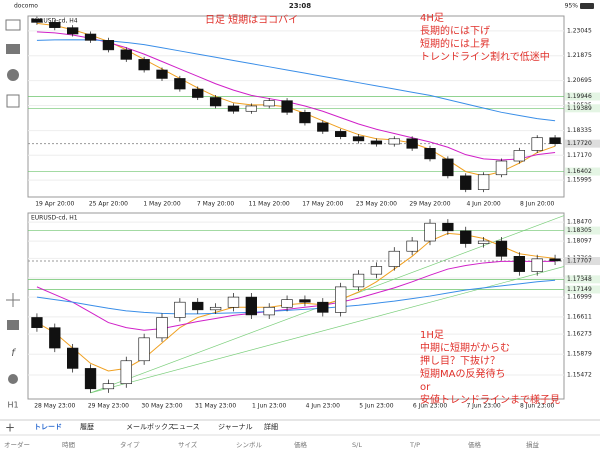  What do you see at coordinates (430, 406) in the screenshot?
I see `x-tick-label: 6 Jun 23:00` at bounding box center [430, 406].